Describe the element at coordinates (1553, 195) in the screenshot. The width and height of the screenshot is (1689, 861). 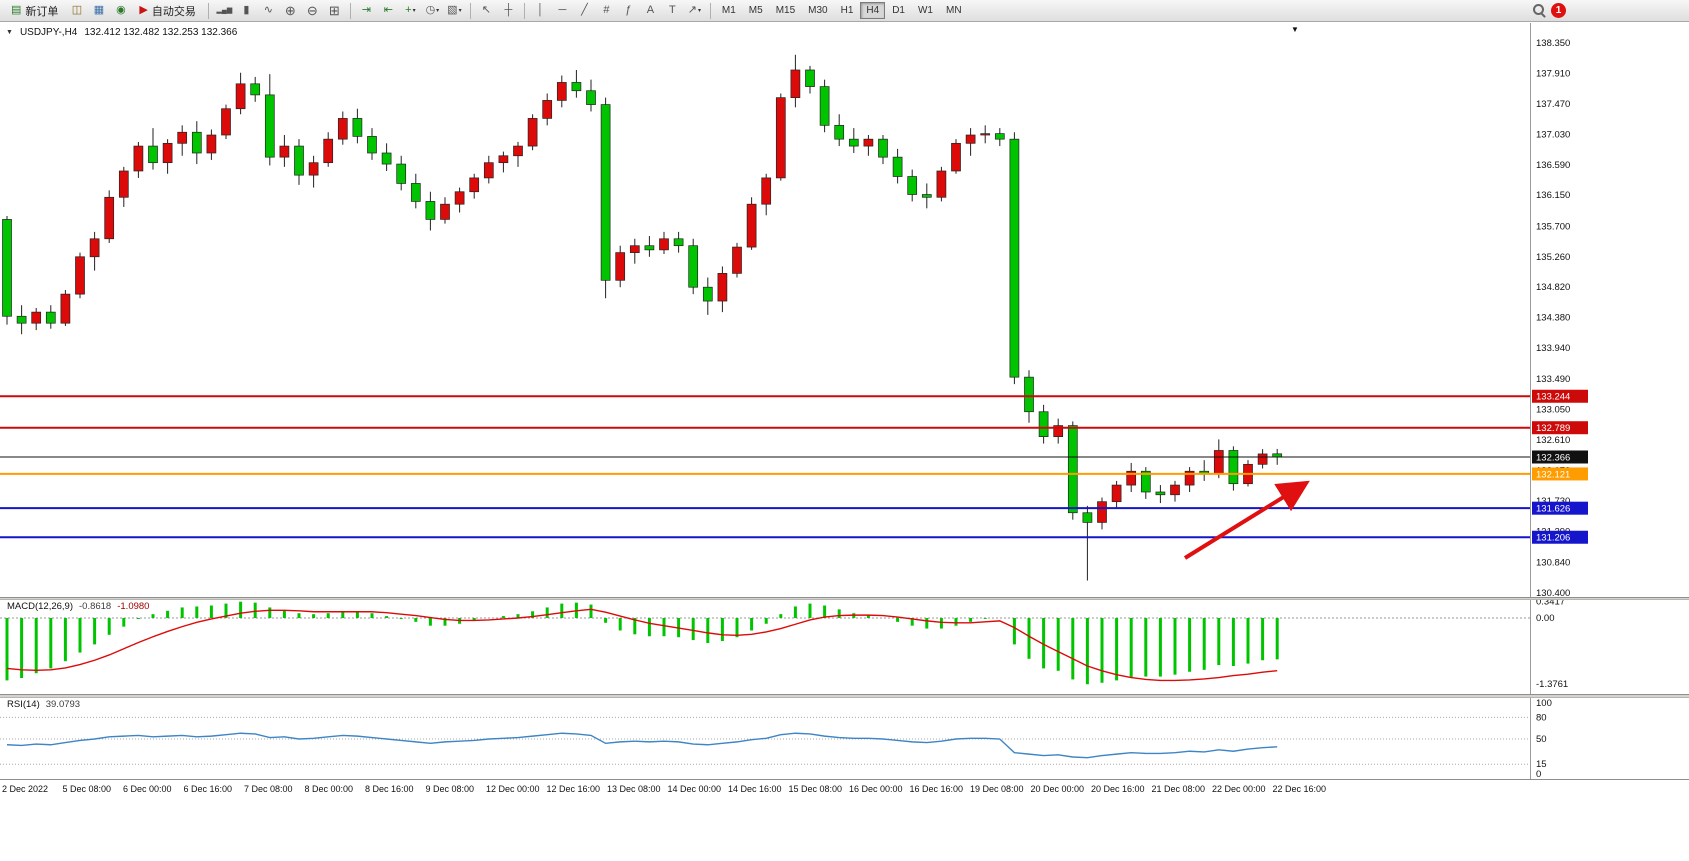
I see `svg-text: 136.150` at that location.